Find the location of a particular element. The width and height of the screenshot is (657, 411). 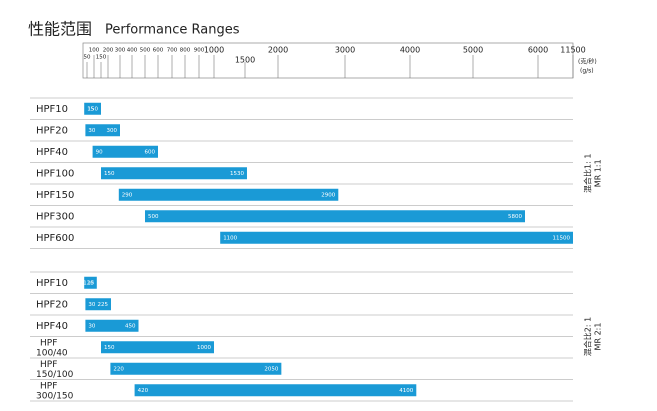

unit-label: (克/秒) is located at coordinates (587, 62).